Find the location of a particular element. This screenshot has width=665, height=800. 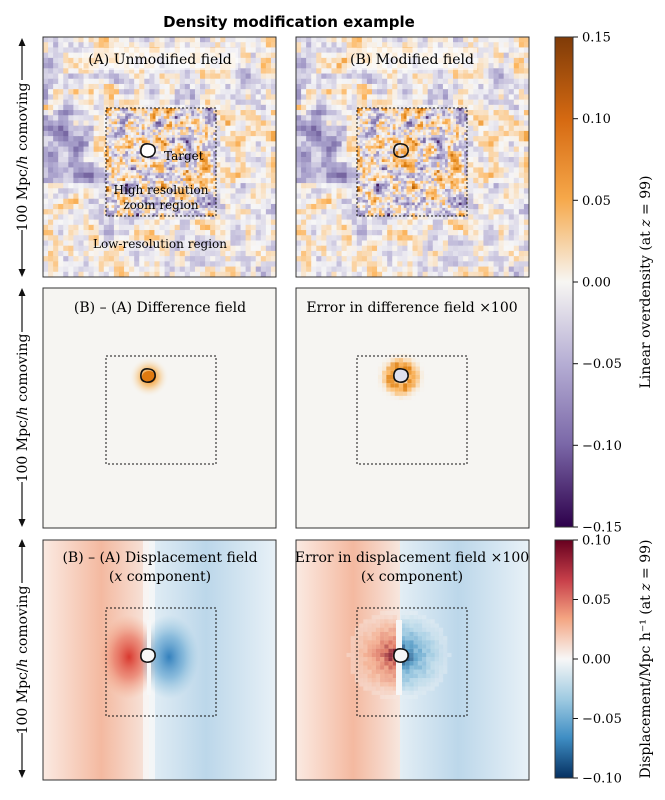

colorbar-displacement-label: Displacement/Mpc h⁻¹ (at z = 99) is located at coordinates (646, 659).